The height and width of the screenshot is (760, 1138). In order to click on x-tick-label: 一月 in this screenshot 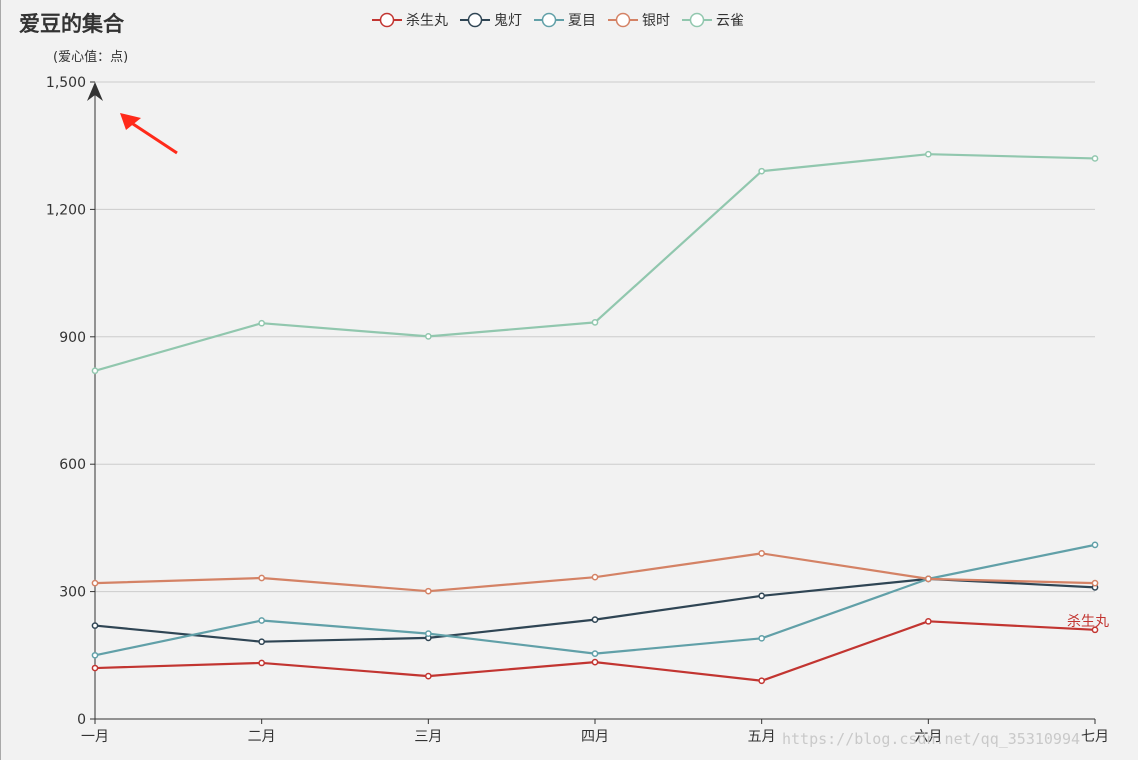, I will do `click(95, 737)`.